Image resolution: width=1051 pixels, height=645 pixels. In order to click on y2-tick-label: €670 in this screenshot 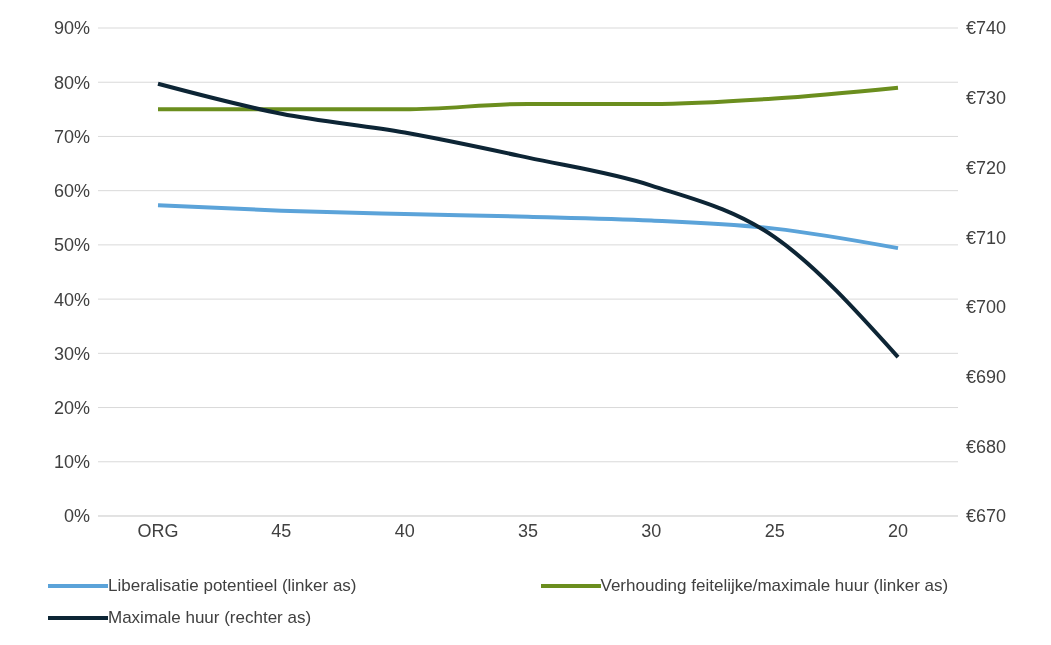, I will do `click(986, 516)`.